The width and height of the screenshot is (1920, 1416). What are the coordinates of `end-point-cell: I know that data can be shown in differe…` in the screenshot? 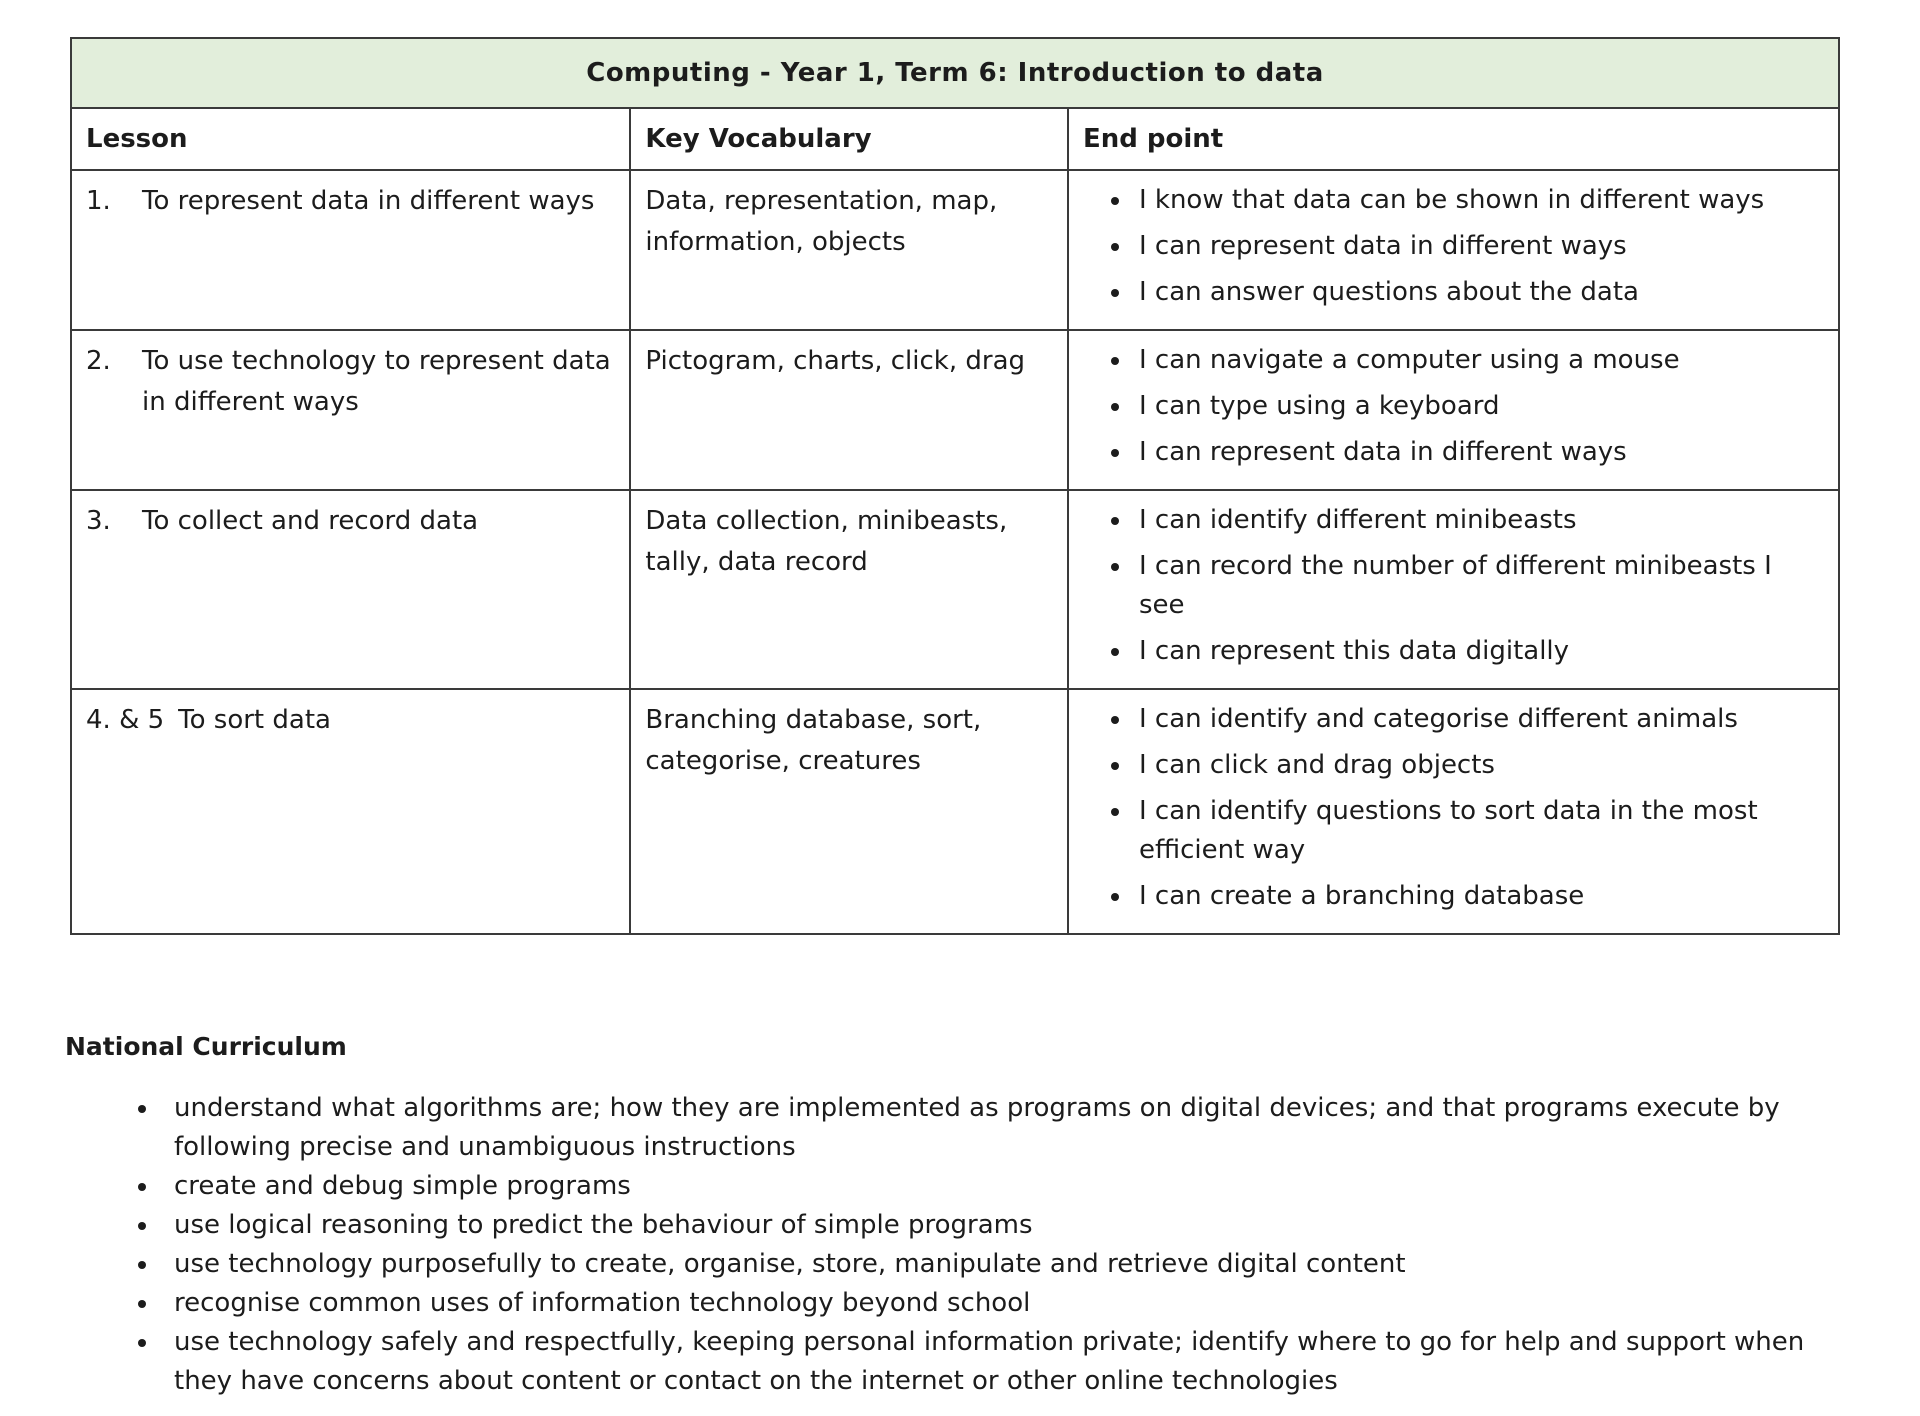 It's located at (1453, 250).